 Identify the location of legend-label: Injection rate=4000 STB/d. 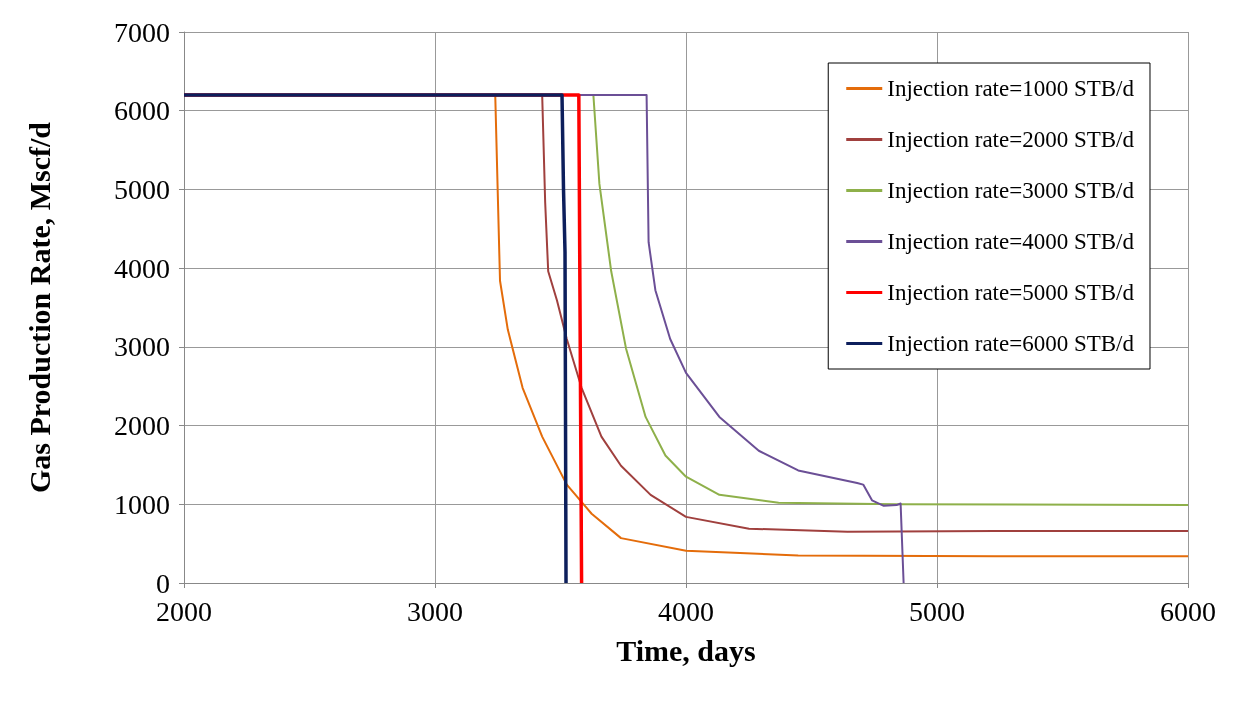
(1011, 241).